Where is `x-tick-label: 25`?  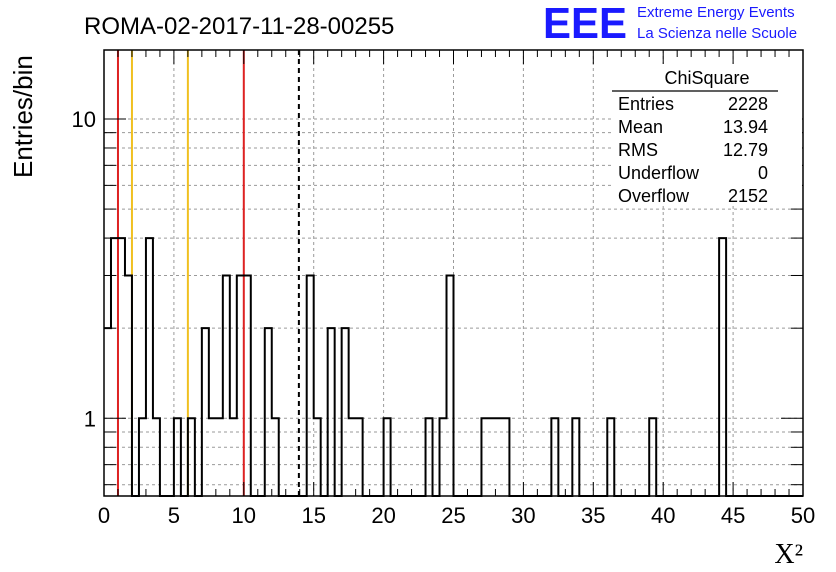
x-tick-label: 25 is located at coordinates (453, 515).